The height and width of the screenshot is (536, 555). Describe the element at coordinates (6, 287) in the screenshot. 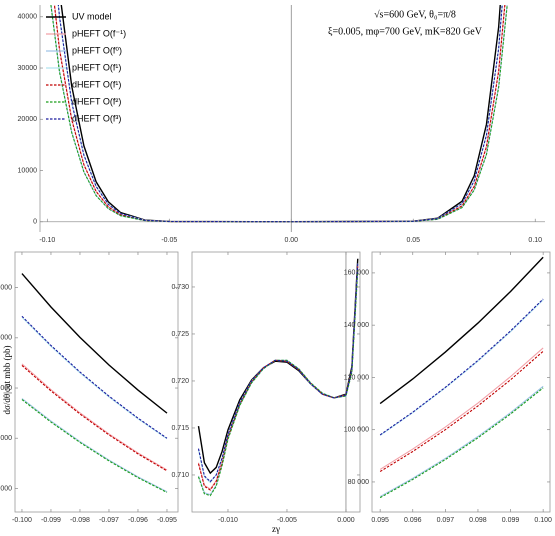

I see `y-tick-label: 70000` at that location.